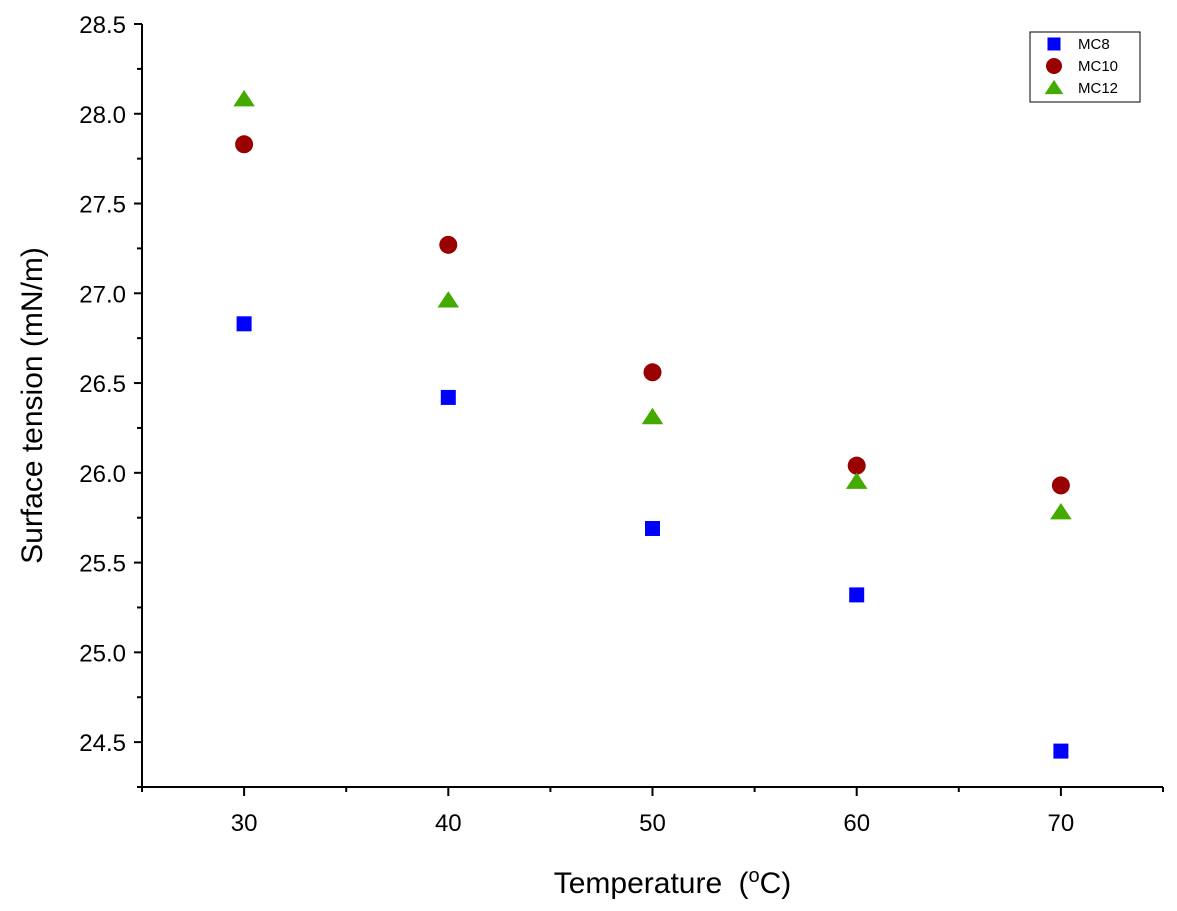  Describe the element at coordinates (1094, 44) in the screenshot. I see `legend-label-mc8: MC8` at that location.